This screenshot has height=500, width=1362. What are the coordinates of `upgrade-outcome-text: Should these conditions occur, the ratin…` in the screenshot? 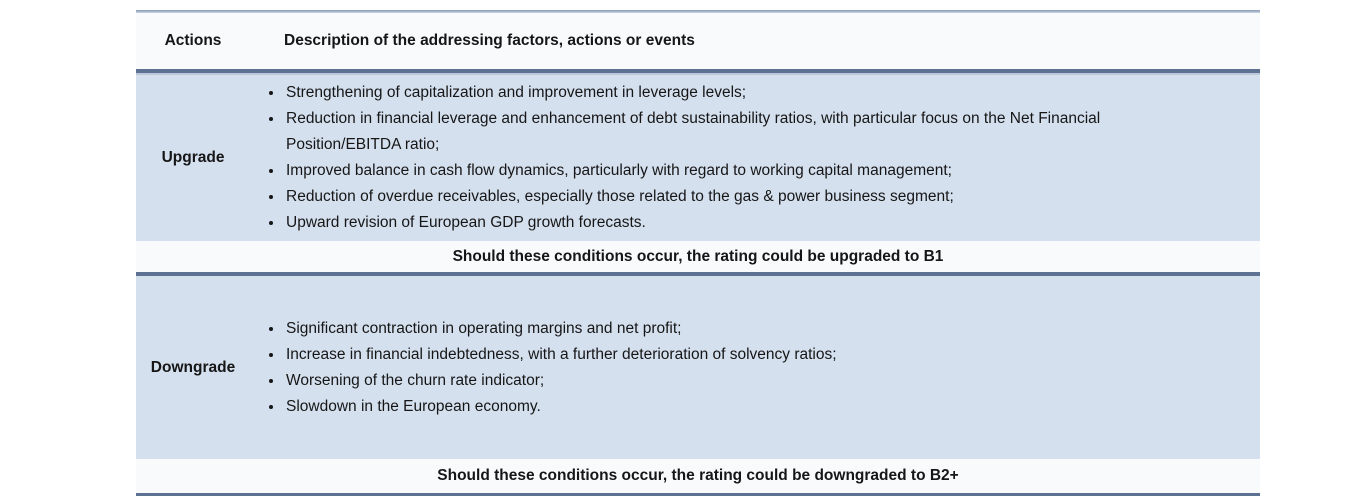 It's located at (698, 256).